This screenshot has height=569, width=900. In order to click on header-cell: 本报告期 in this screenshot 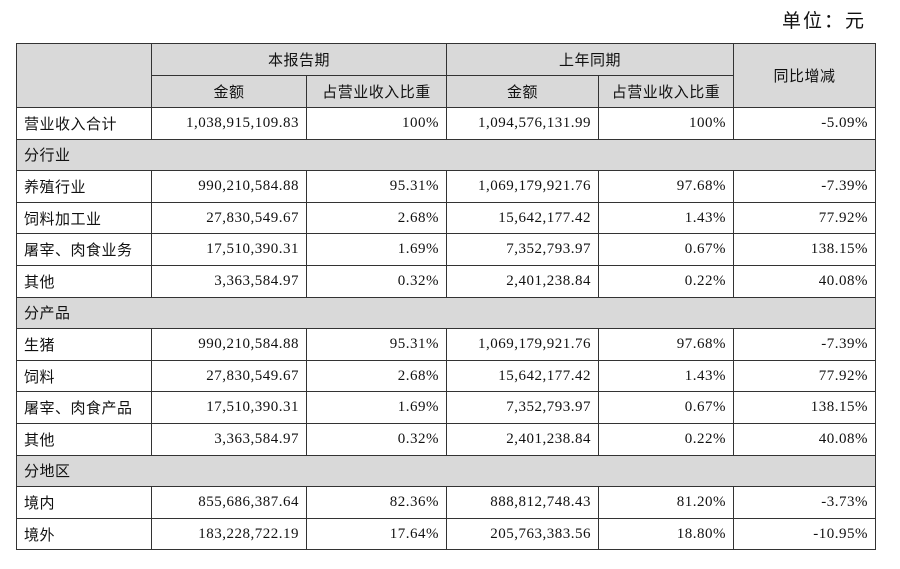, I will do `click(299, 59)`.